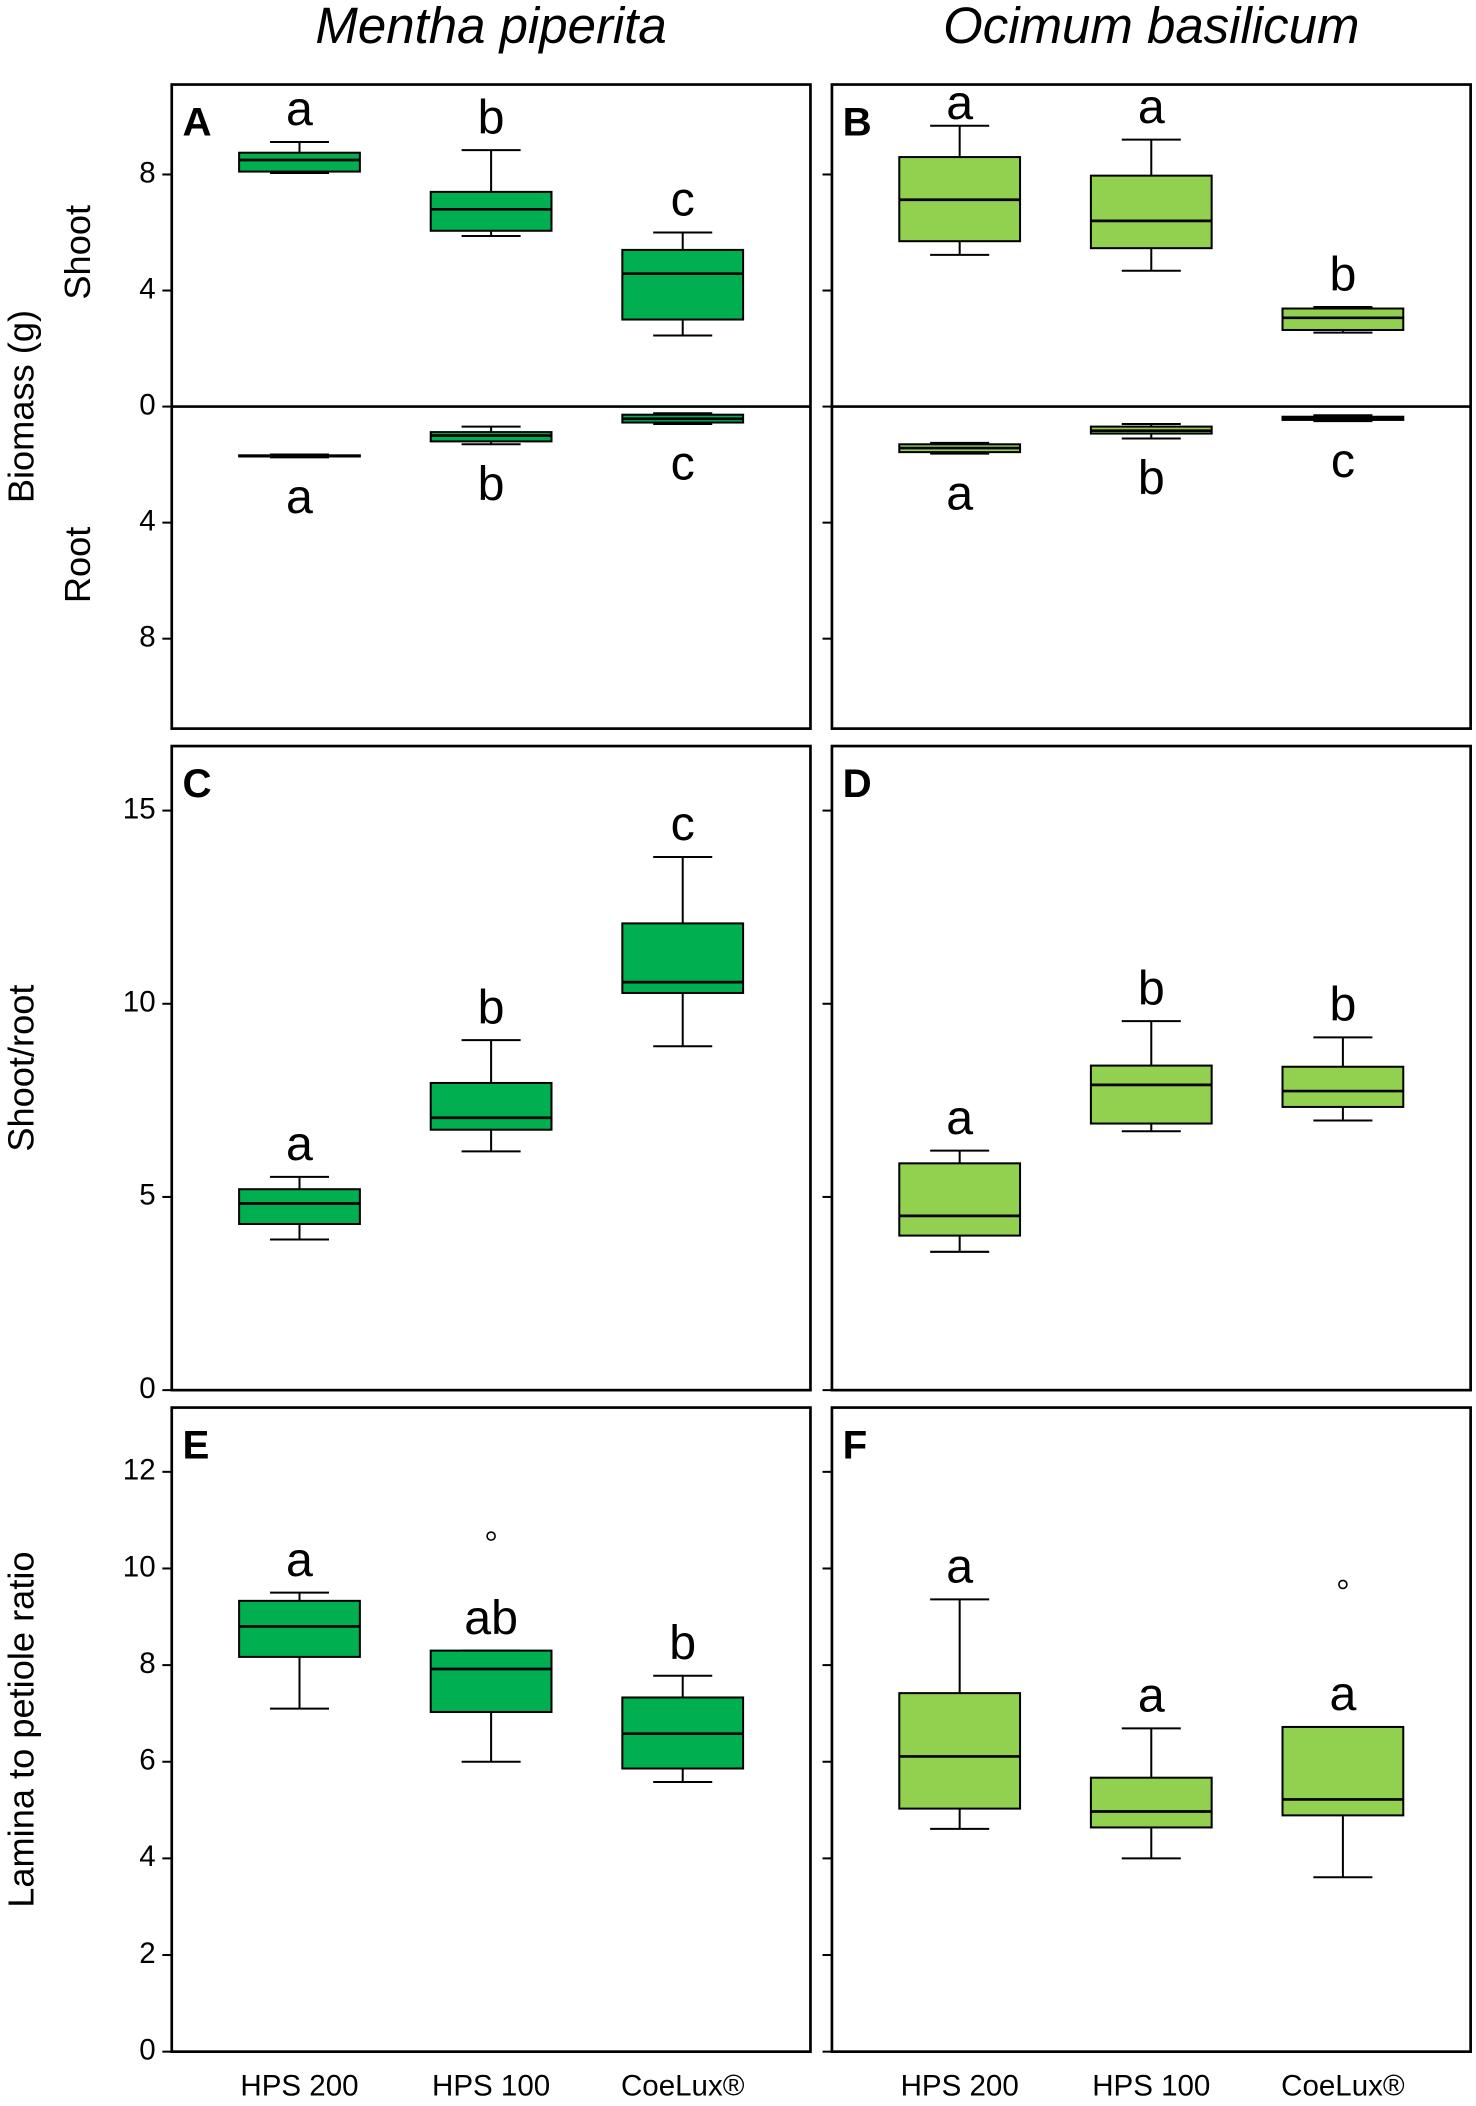  What do you see at coordinates (147, 1953) in the screenshot?
I see `y-tick-label: 2` at bounding box center [147, 1953].